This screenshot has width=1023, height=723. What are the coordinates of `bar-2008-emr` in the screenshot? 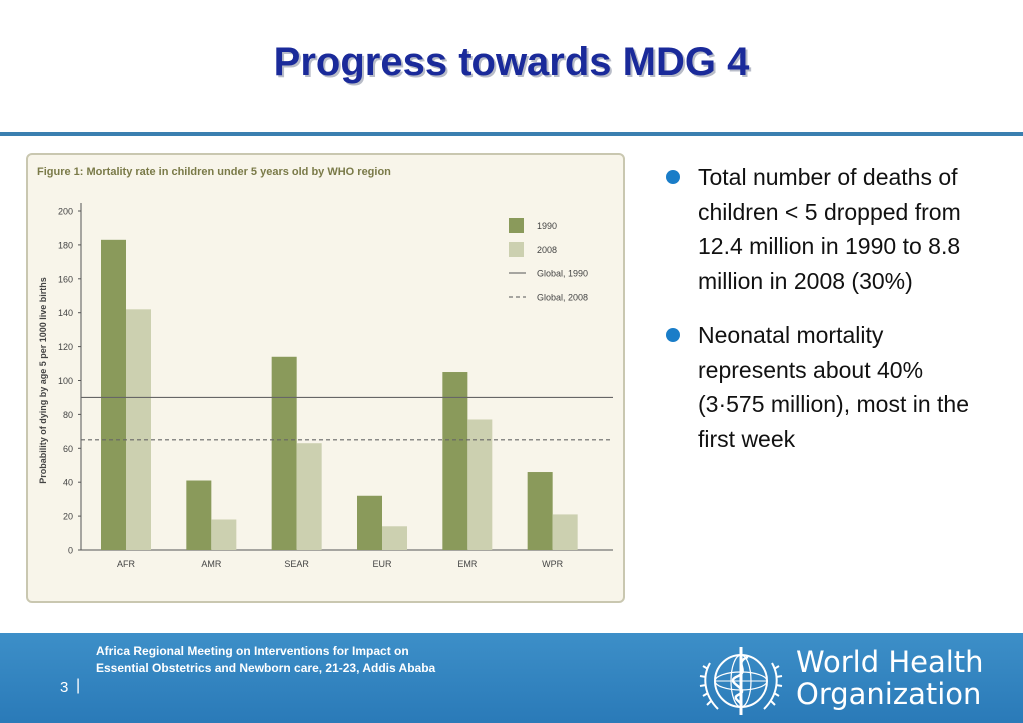 It's located at (480, 484).